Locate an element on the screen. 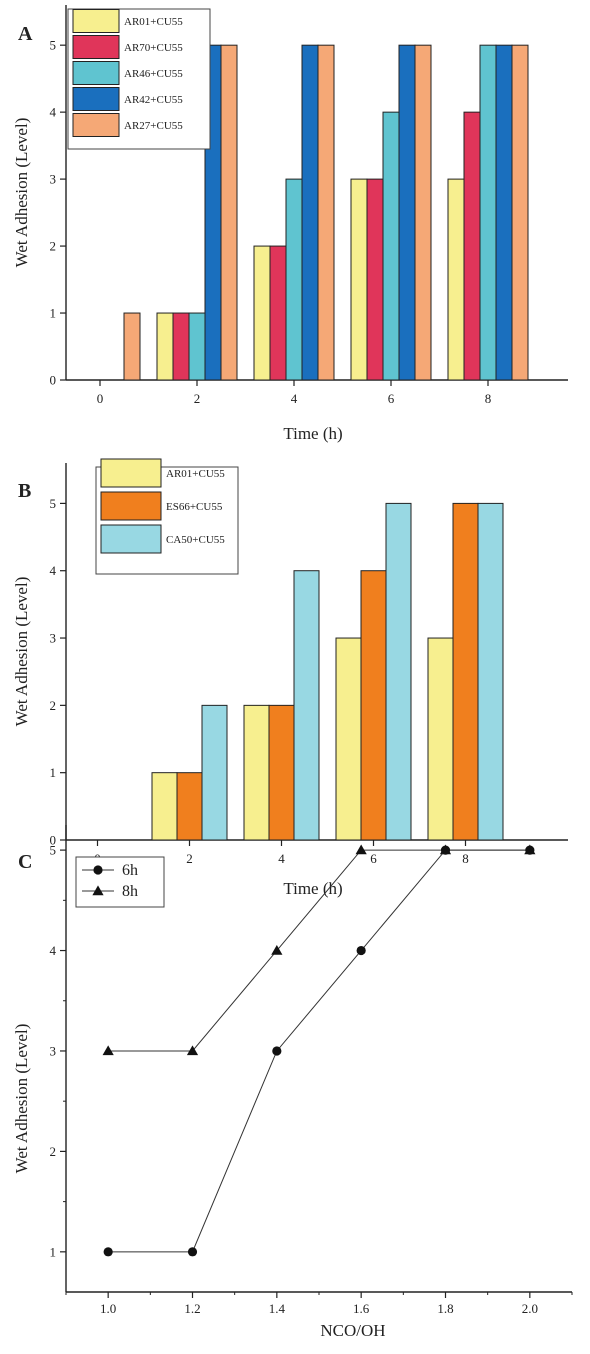 This screenshot has height=1354, width=590. panel-label: C is located at coordinates (25, 862).